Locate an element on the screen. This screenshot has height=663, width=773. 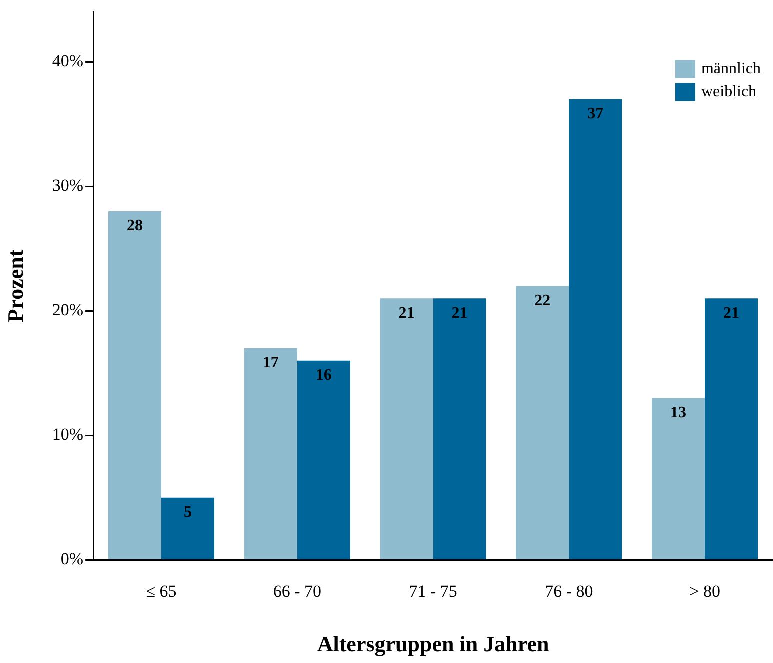
data-label: 17 is located at coordinates (270, 363).